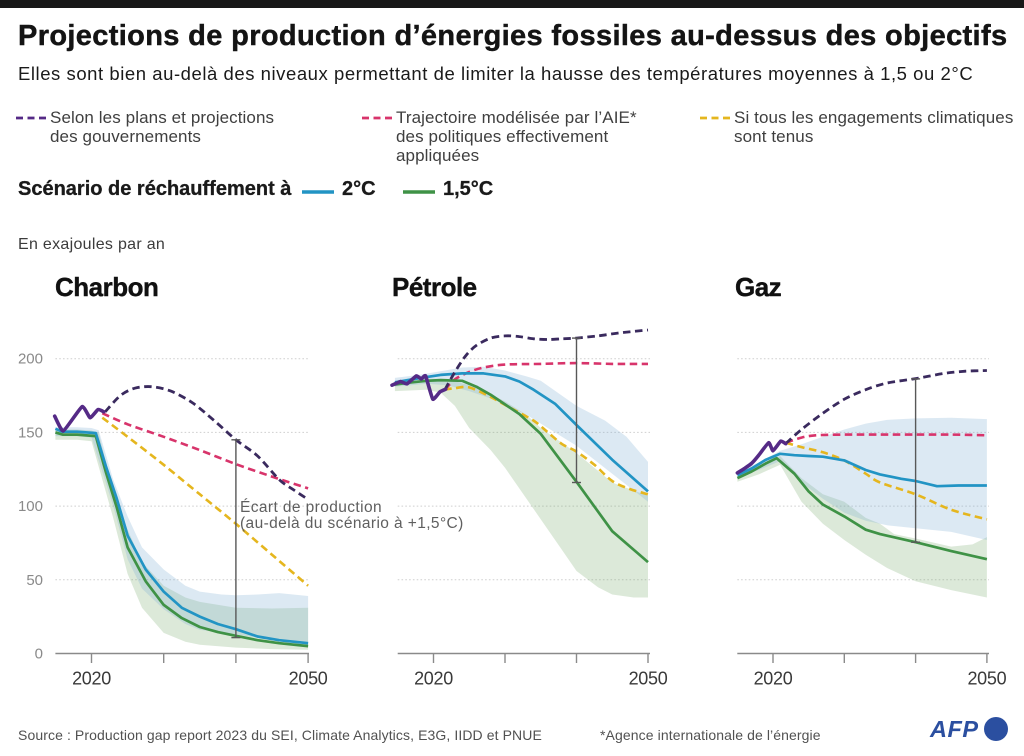 This screenshot has width=1024, height=756. Describe the element at coordinates (39, 654) in the screenshot. I see `svg-text: 0` at that location.